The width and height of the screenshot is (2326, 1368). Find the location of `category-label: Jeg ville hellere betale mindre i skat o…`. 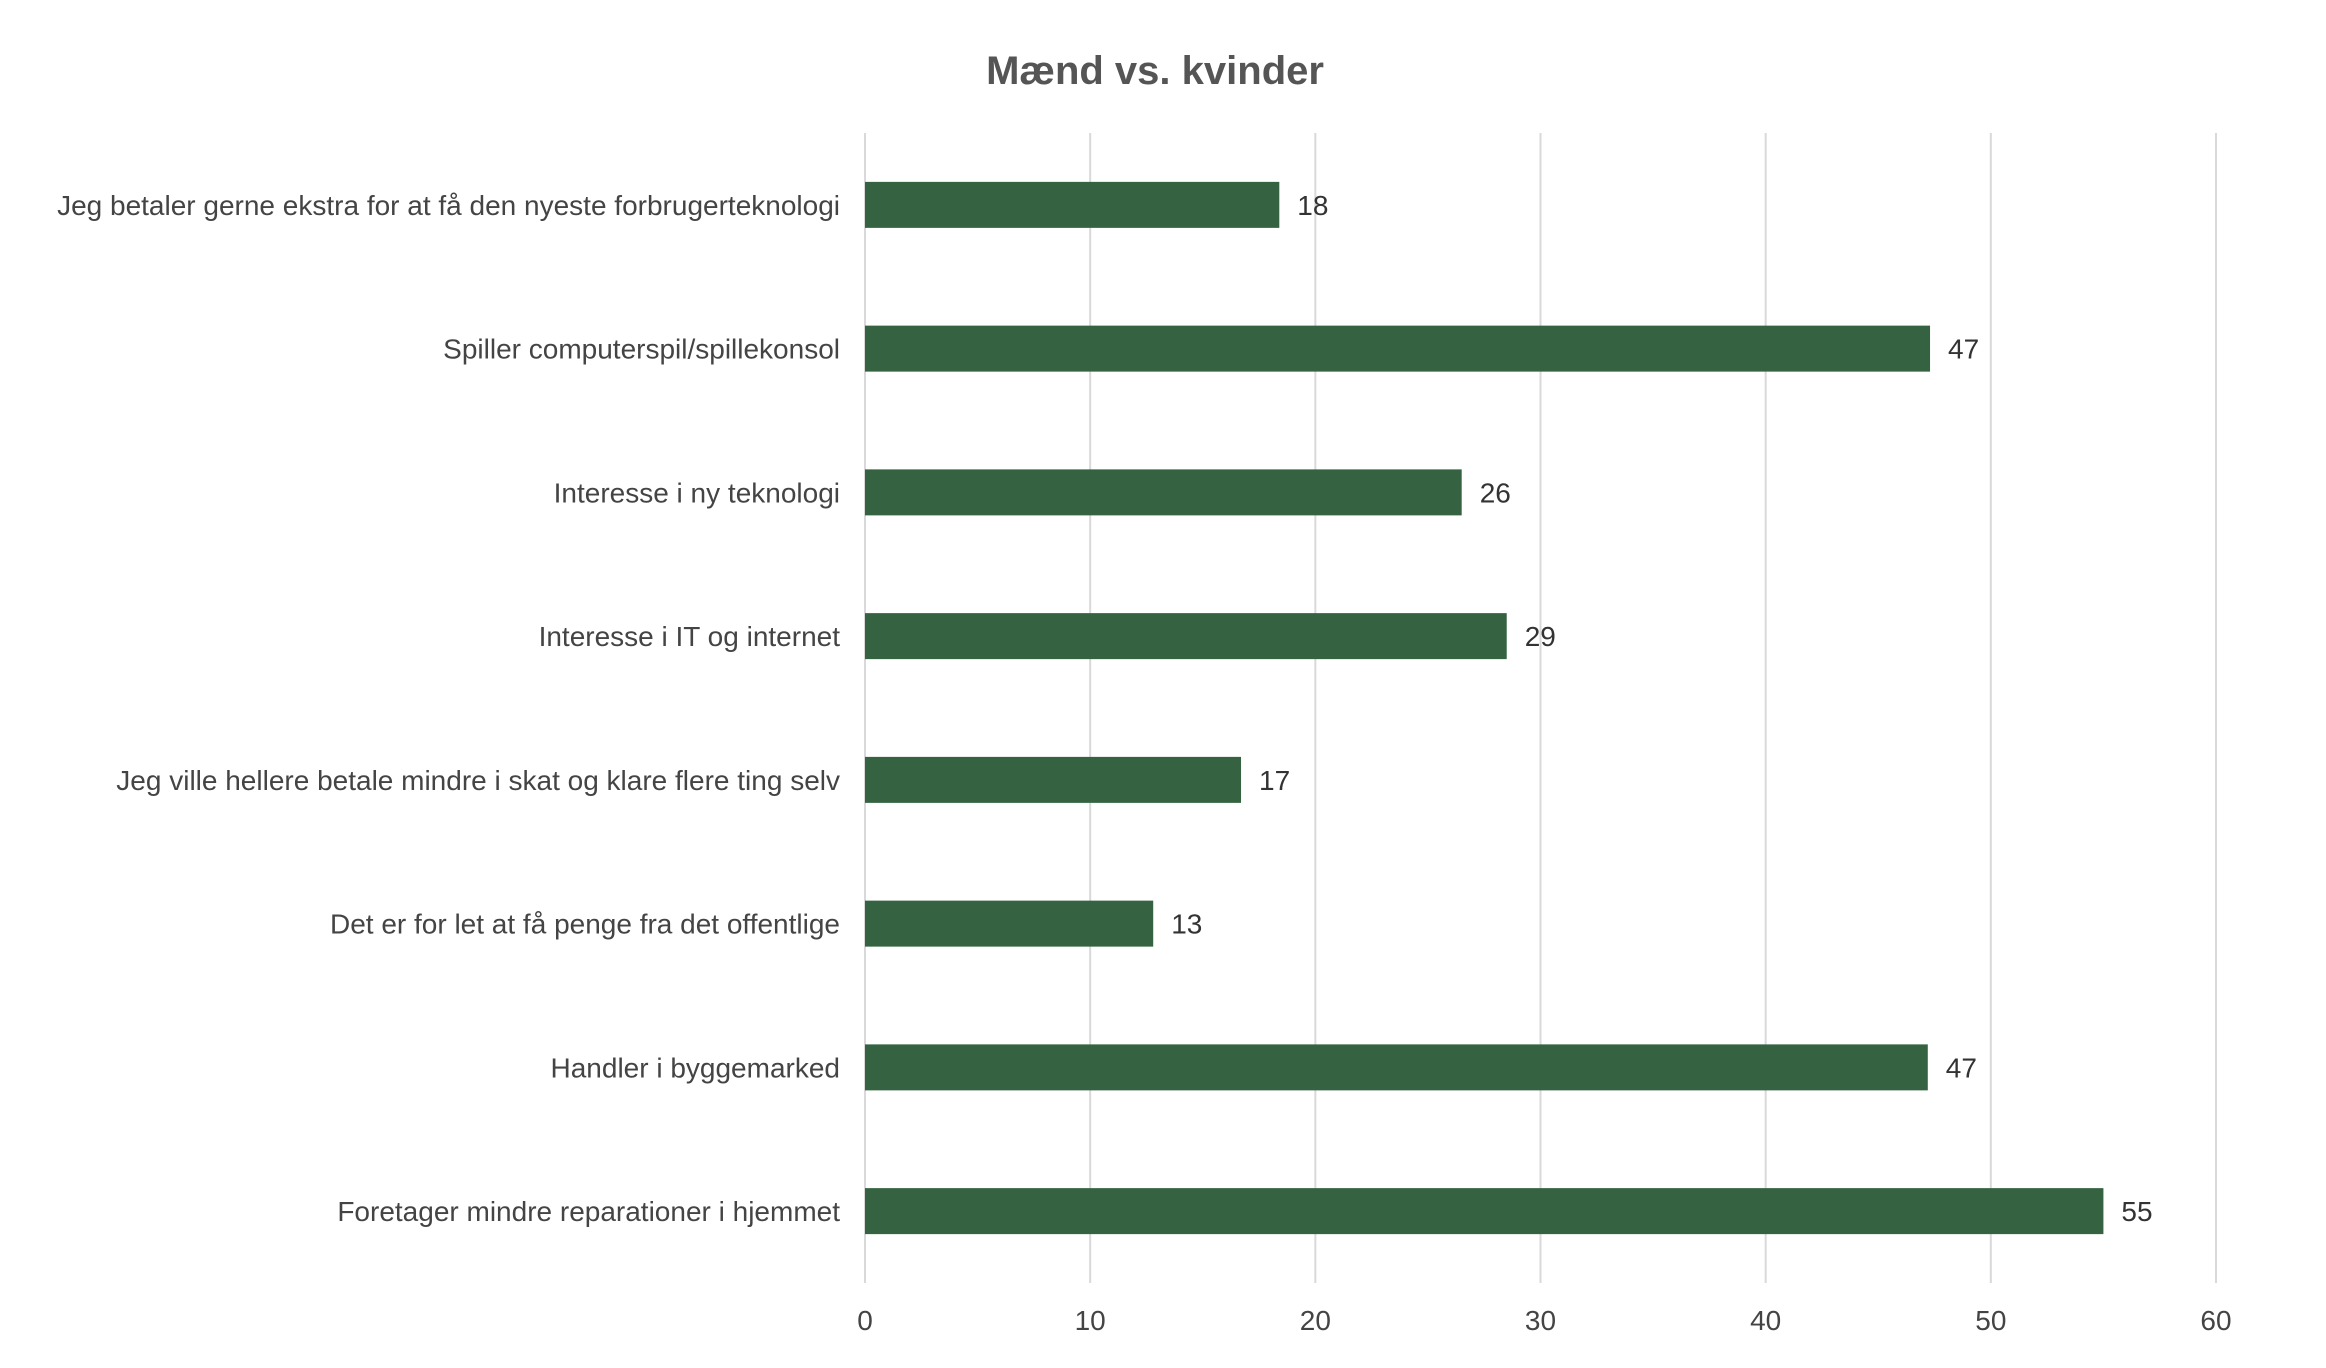

category-label: Jeg ville hellere betale mindre i skat o… is located at coordinates (478, 780).